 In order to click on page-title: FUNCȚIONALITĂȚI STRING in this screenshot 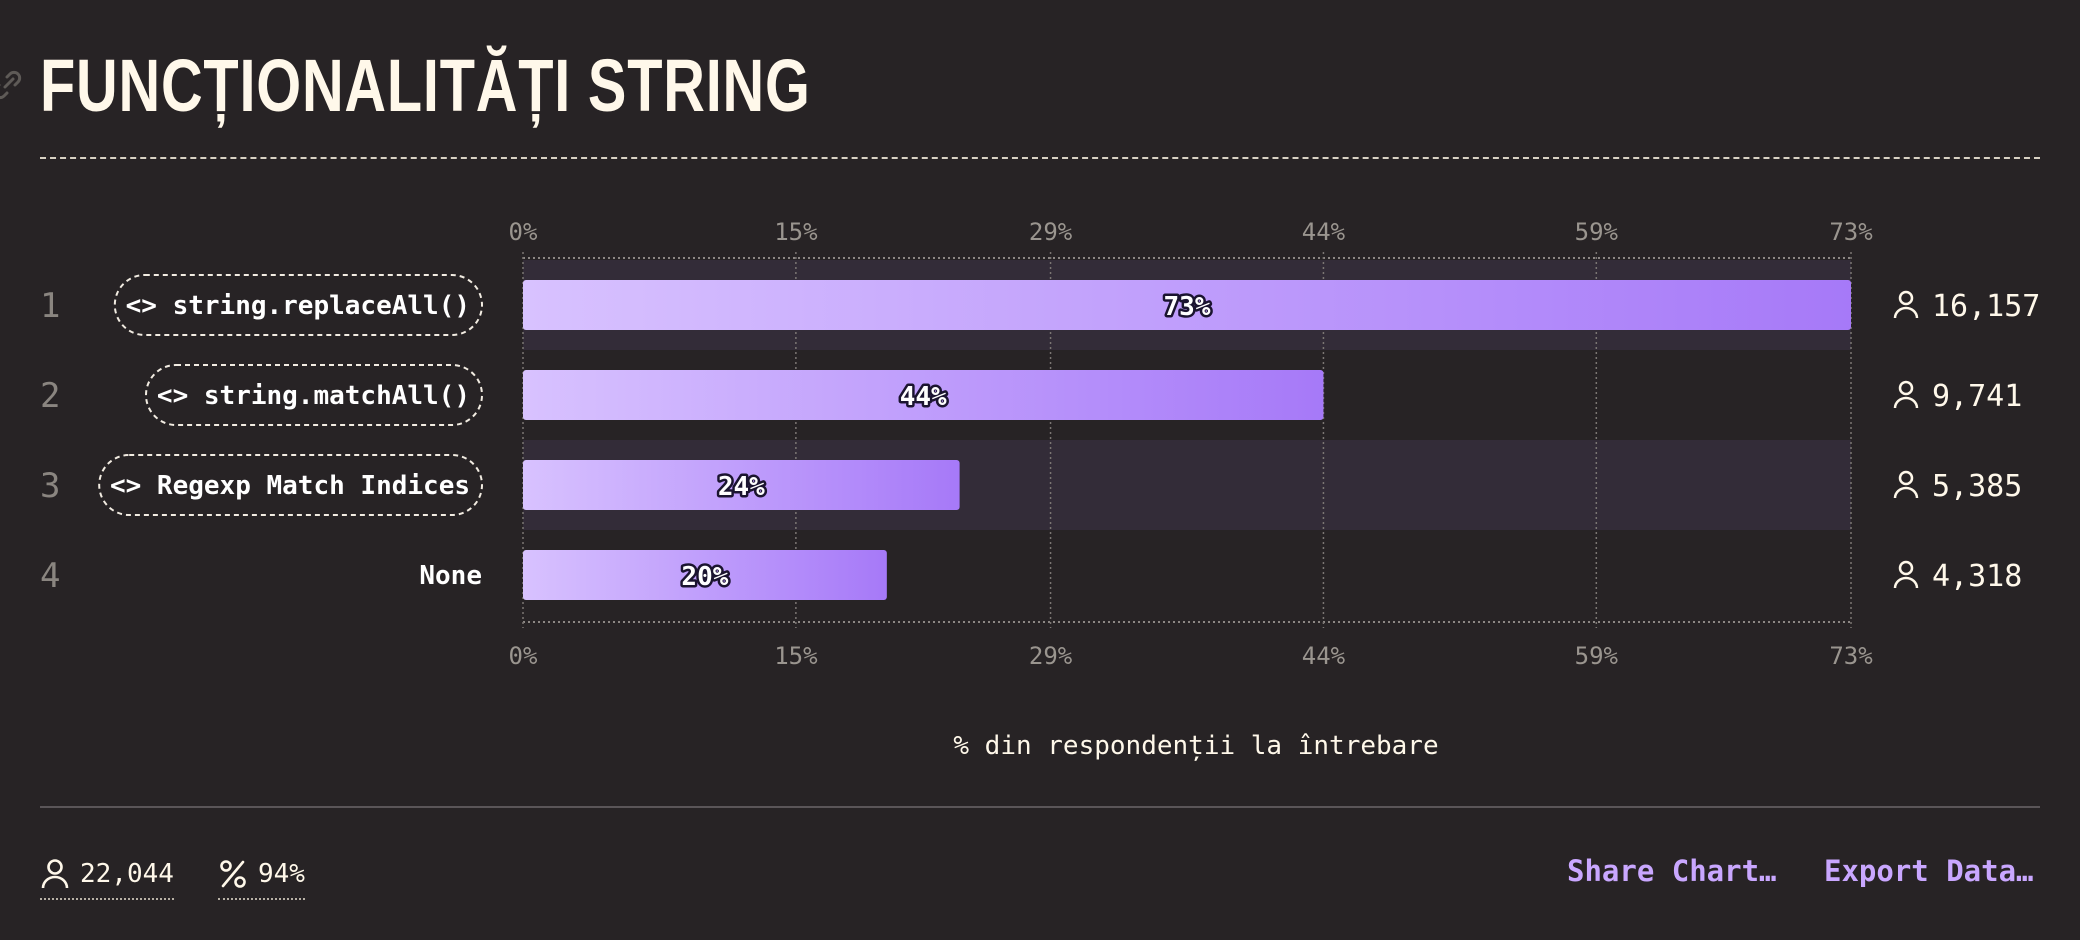, I will do `click(425, 85)`.